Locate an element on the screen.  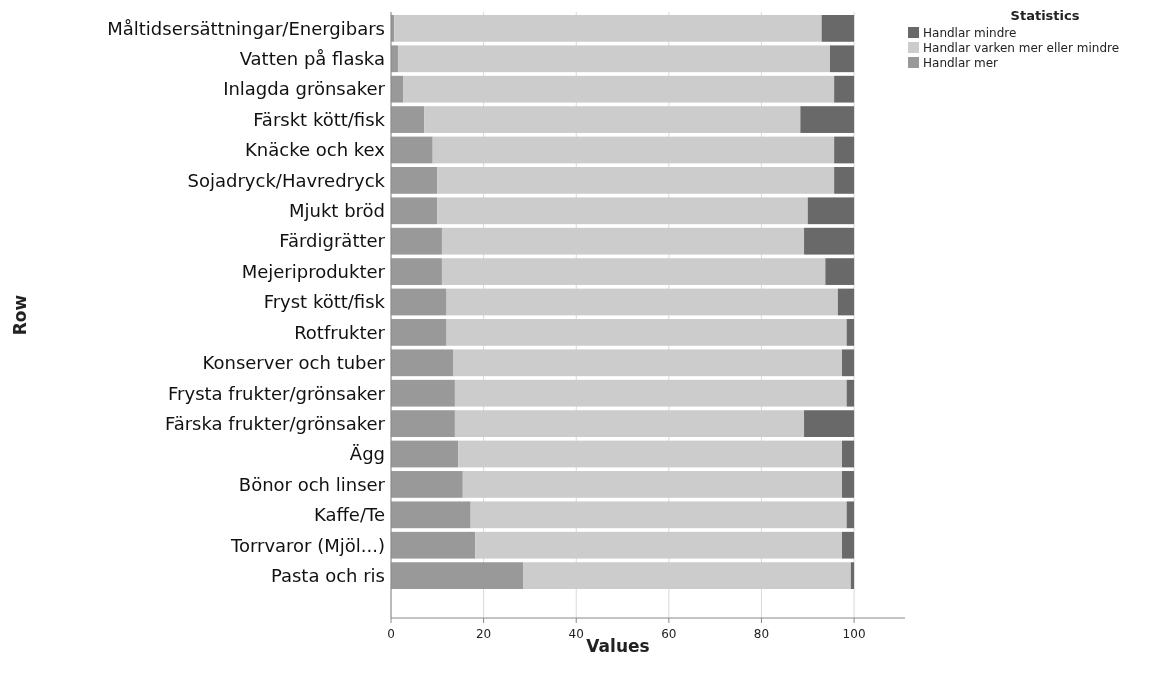
x-tick-label: 40 is located at coordinates (576, 634).